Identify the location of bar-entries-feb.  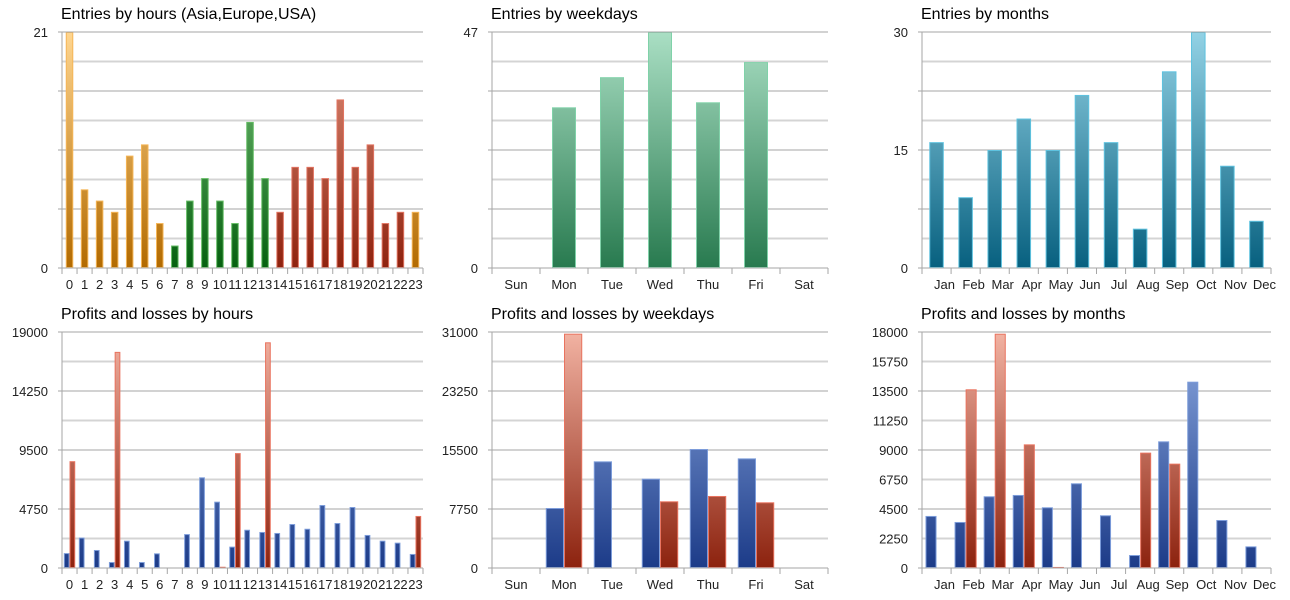
(965, 232).